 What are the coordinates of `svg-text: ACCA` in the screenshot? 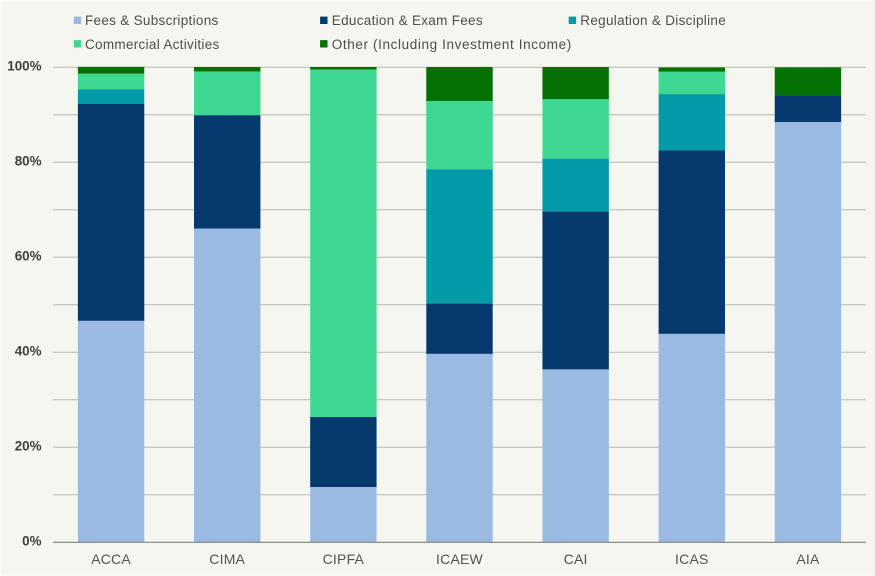 It's located at (111, 559).